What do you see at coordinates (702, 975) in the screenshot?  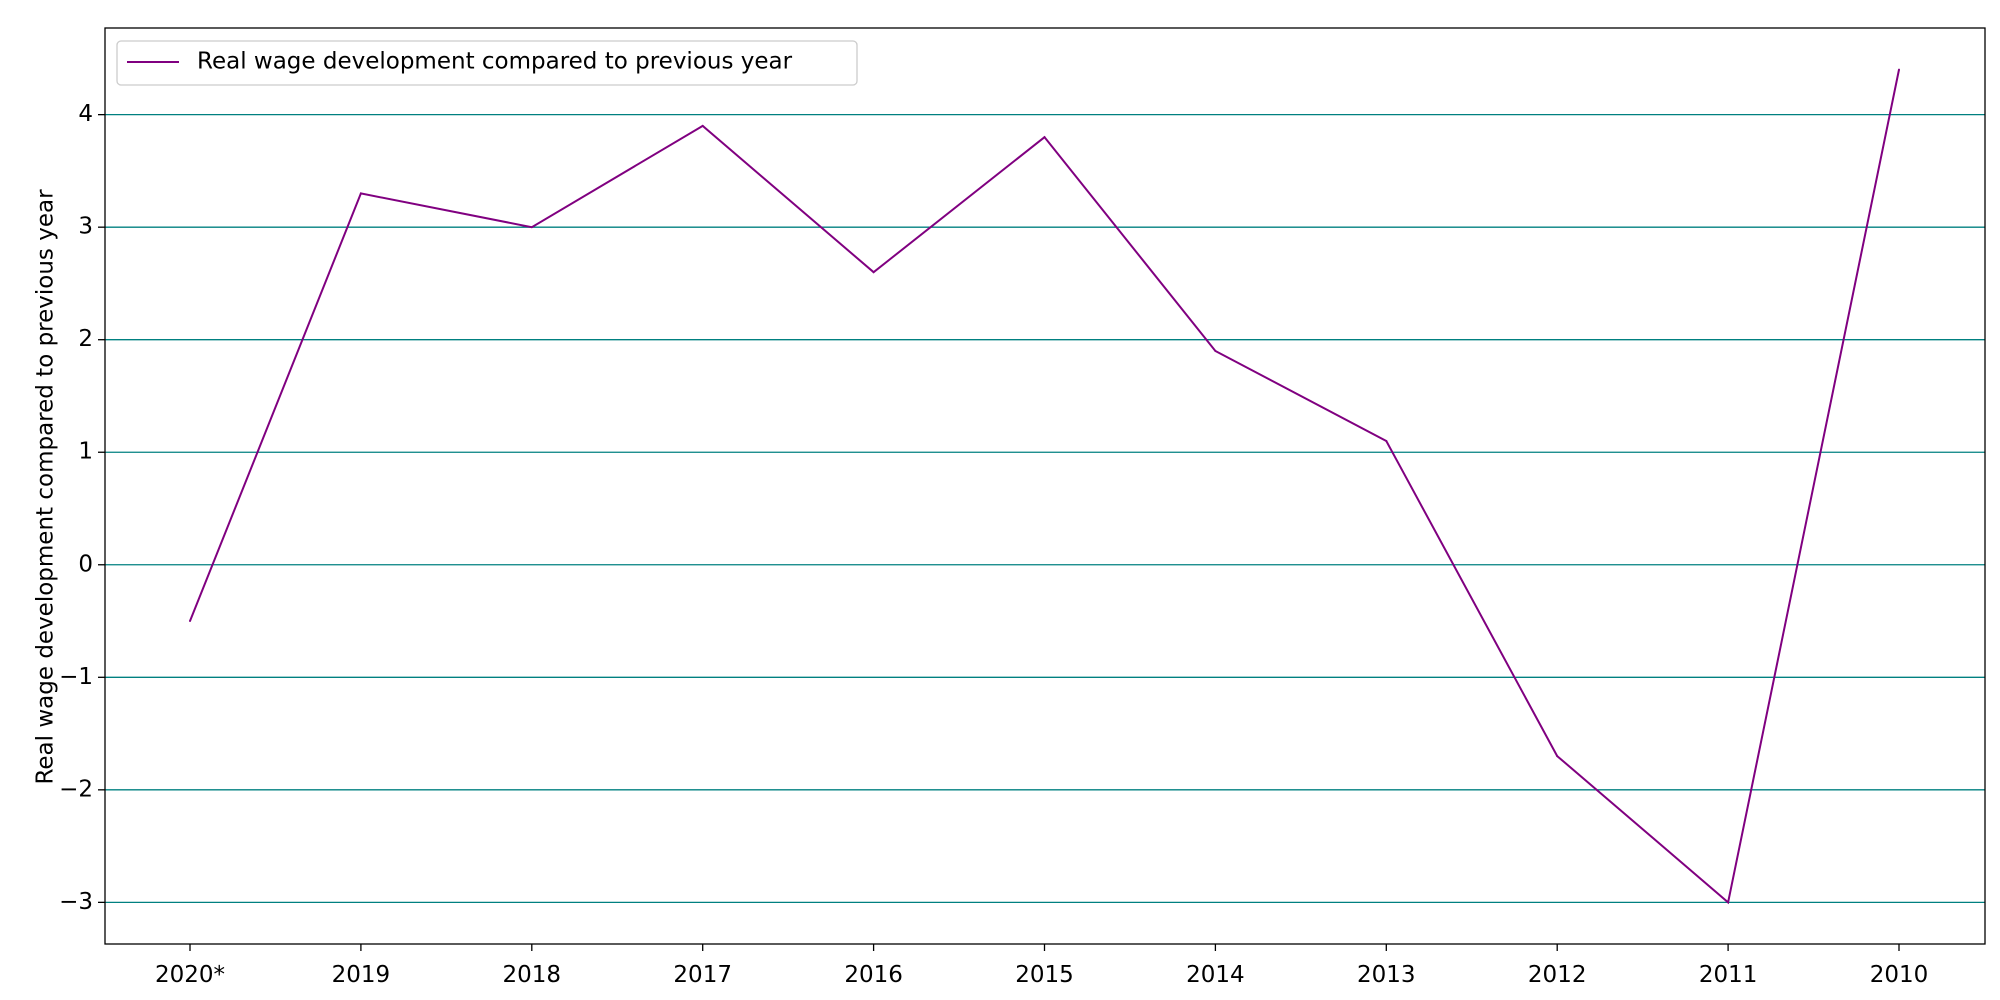 I see `x-tick-label: 2017` at bounding box center [702, 975].